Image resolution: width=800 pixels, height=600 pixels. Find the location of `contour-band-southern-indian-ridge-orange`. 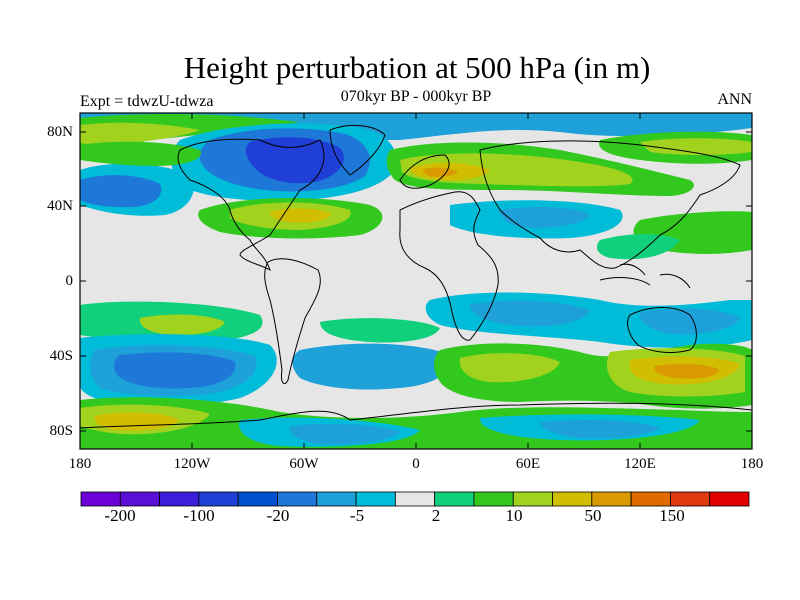

contour-band-southern-indian-ridge-orange is located at coordinates (687, 371).